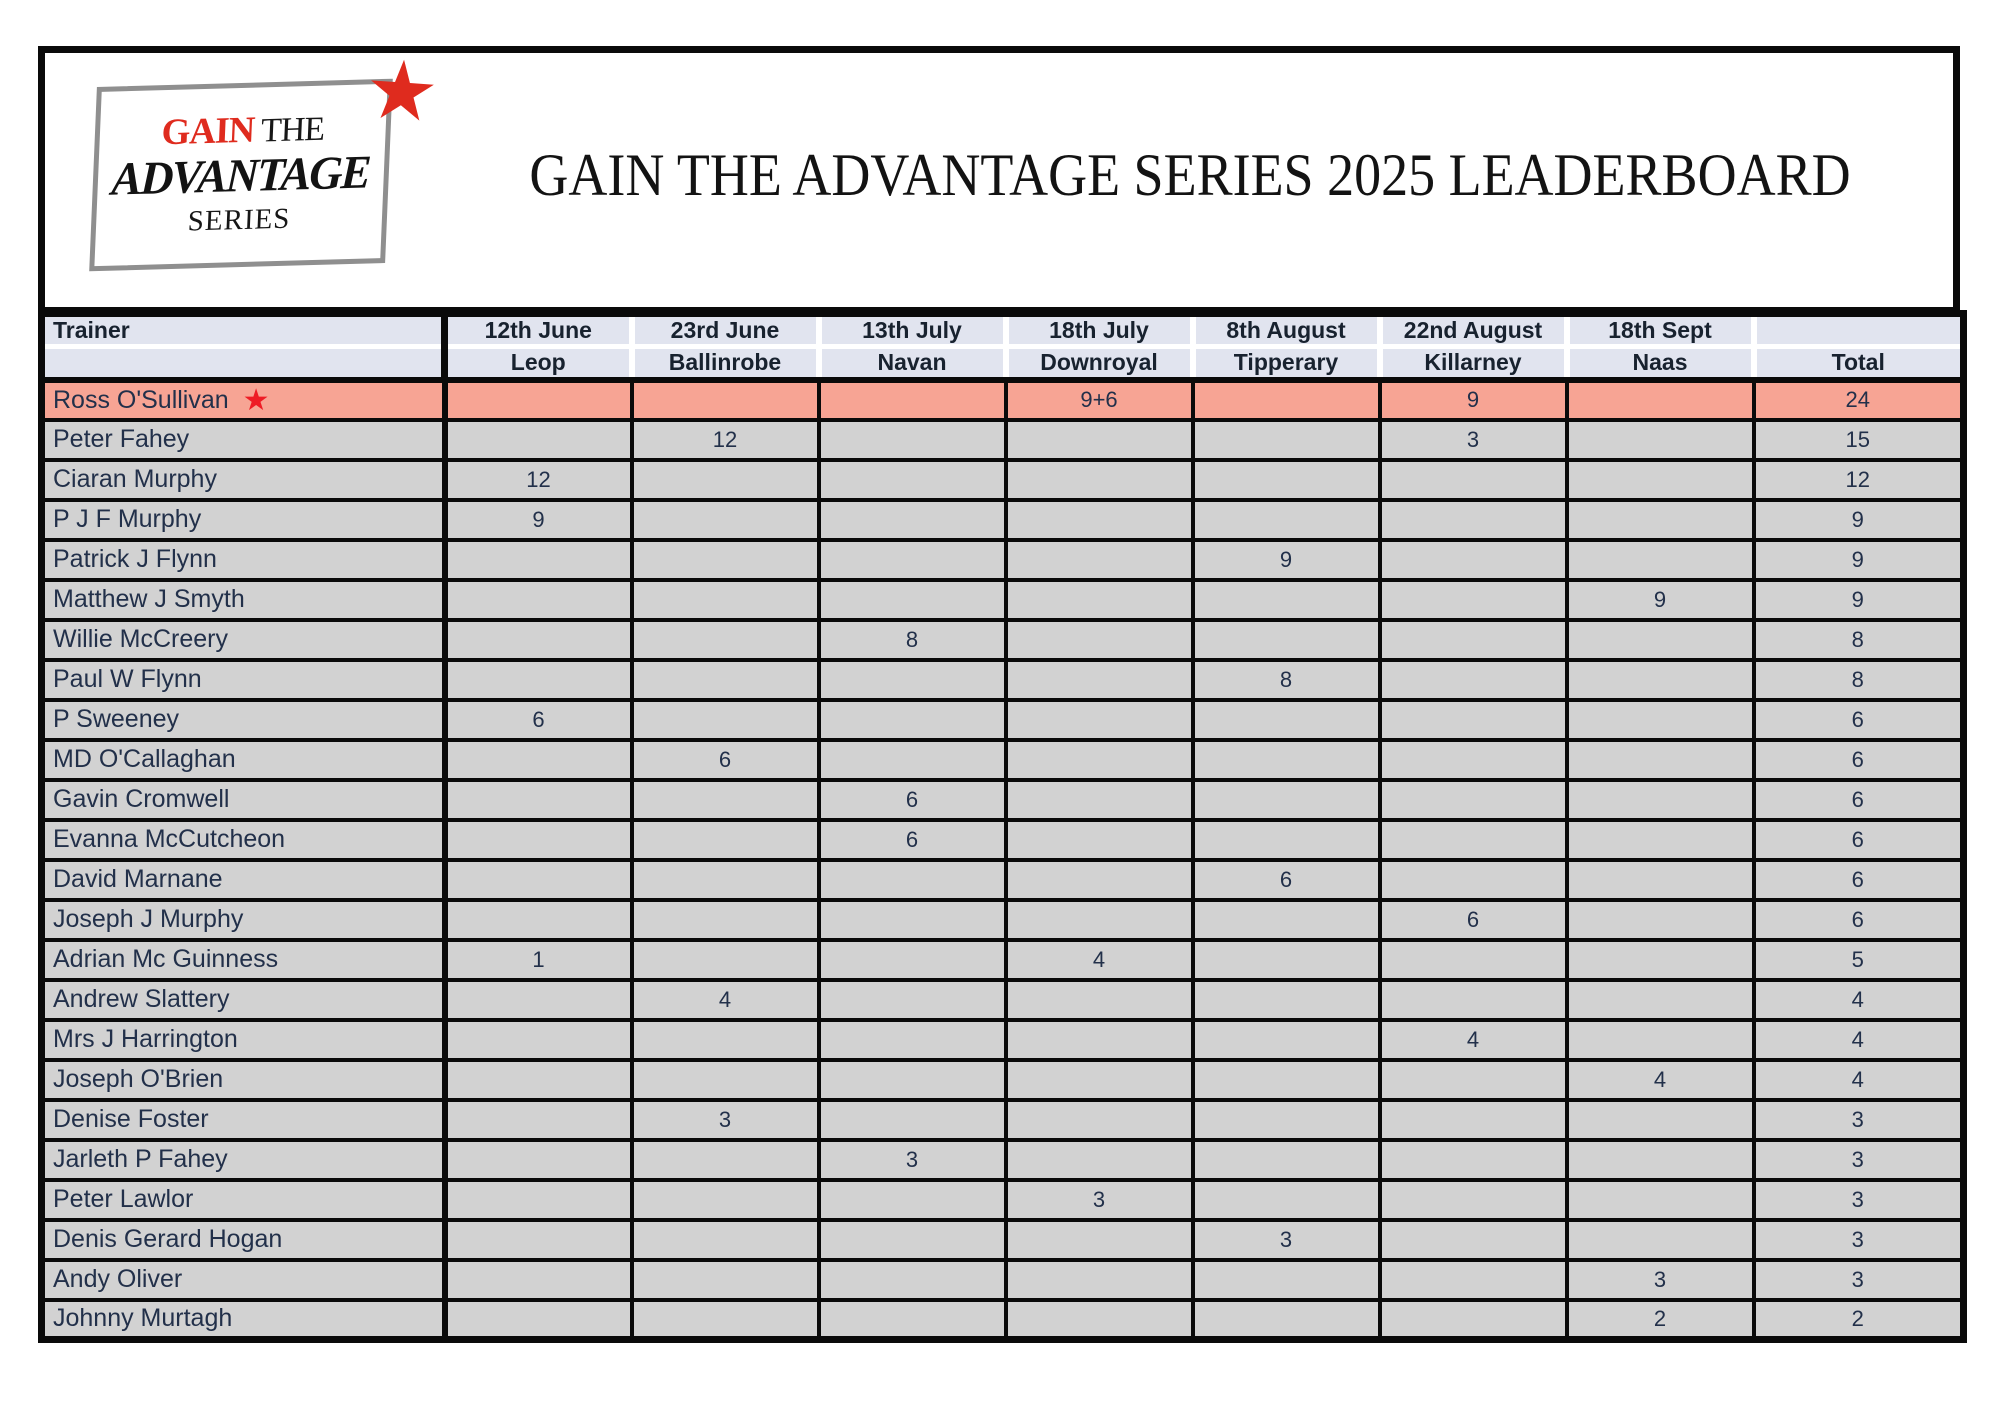  Describe the element at coordinates (243, 639) in the screenshot. I see `trainer-name-cell: Willie McCreery` at that location.